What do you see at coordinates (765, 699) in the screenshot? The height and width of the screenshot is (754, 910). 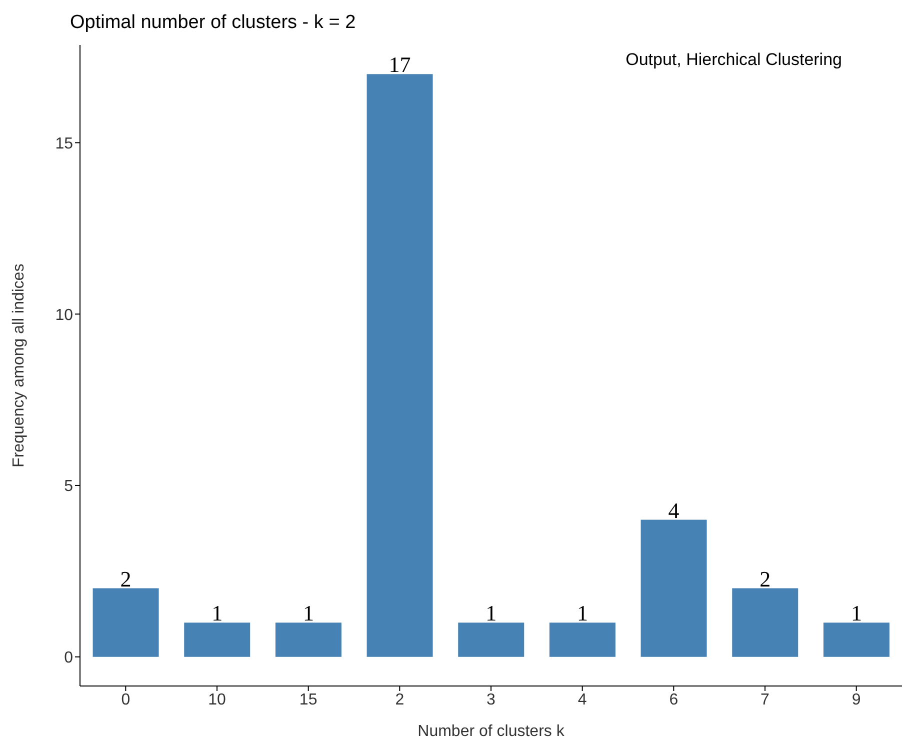 I see `x-tick-label: 7` at bounding box center [765, 699].